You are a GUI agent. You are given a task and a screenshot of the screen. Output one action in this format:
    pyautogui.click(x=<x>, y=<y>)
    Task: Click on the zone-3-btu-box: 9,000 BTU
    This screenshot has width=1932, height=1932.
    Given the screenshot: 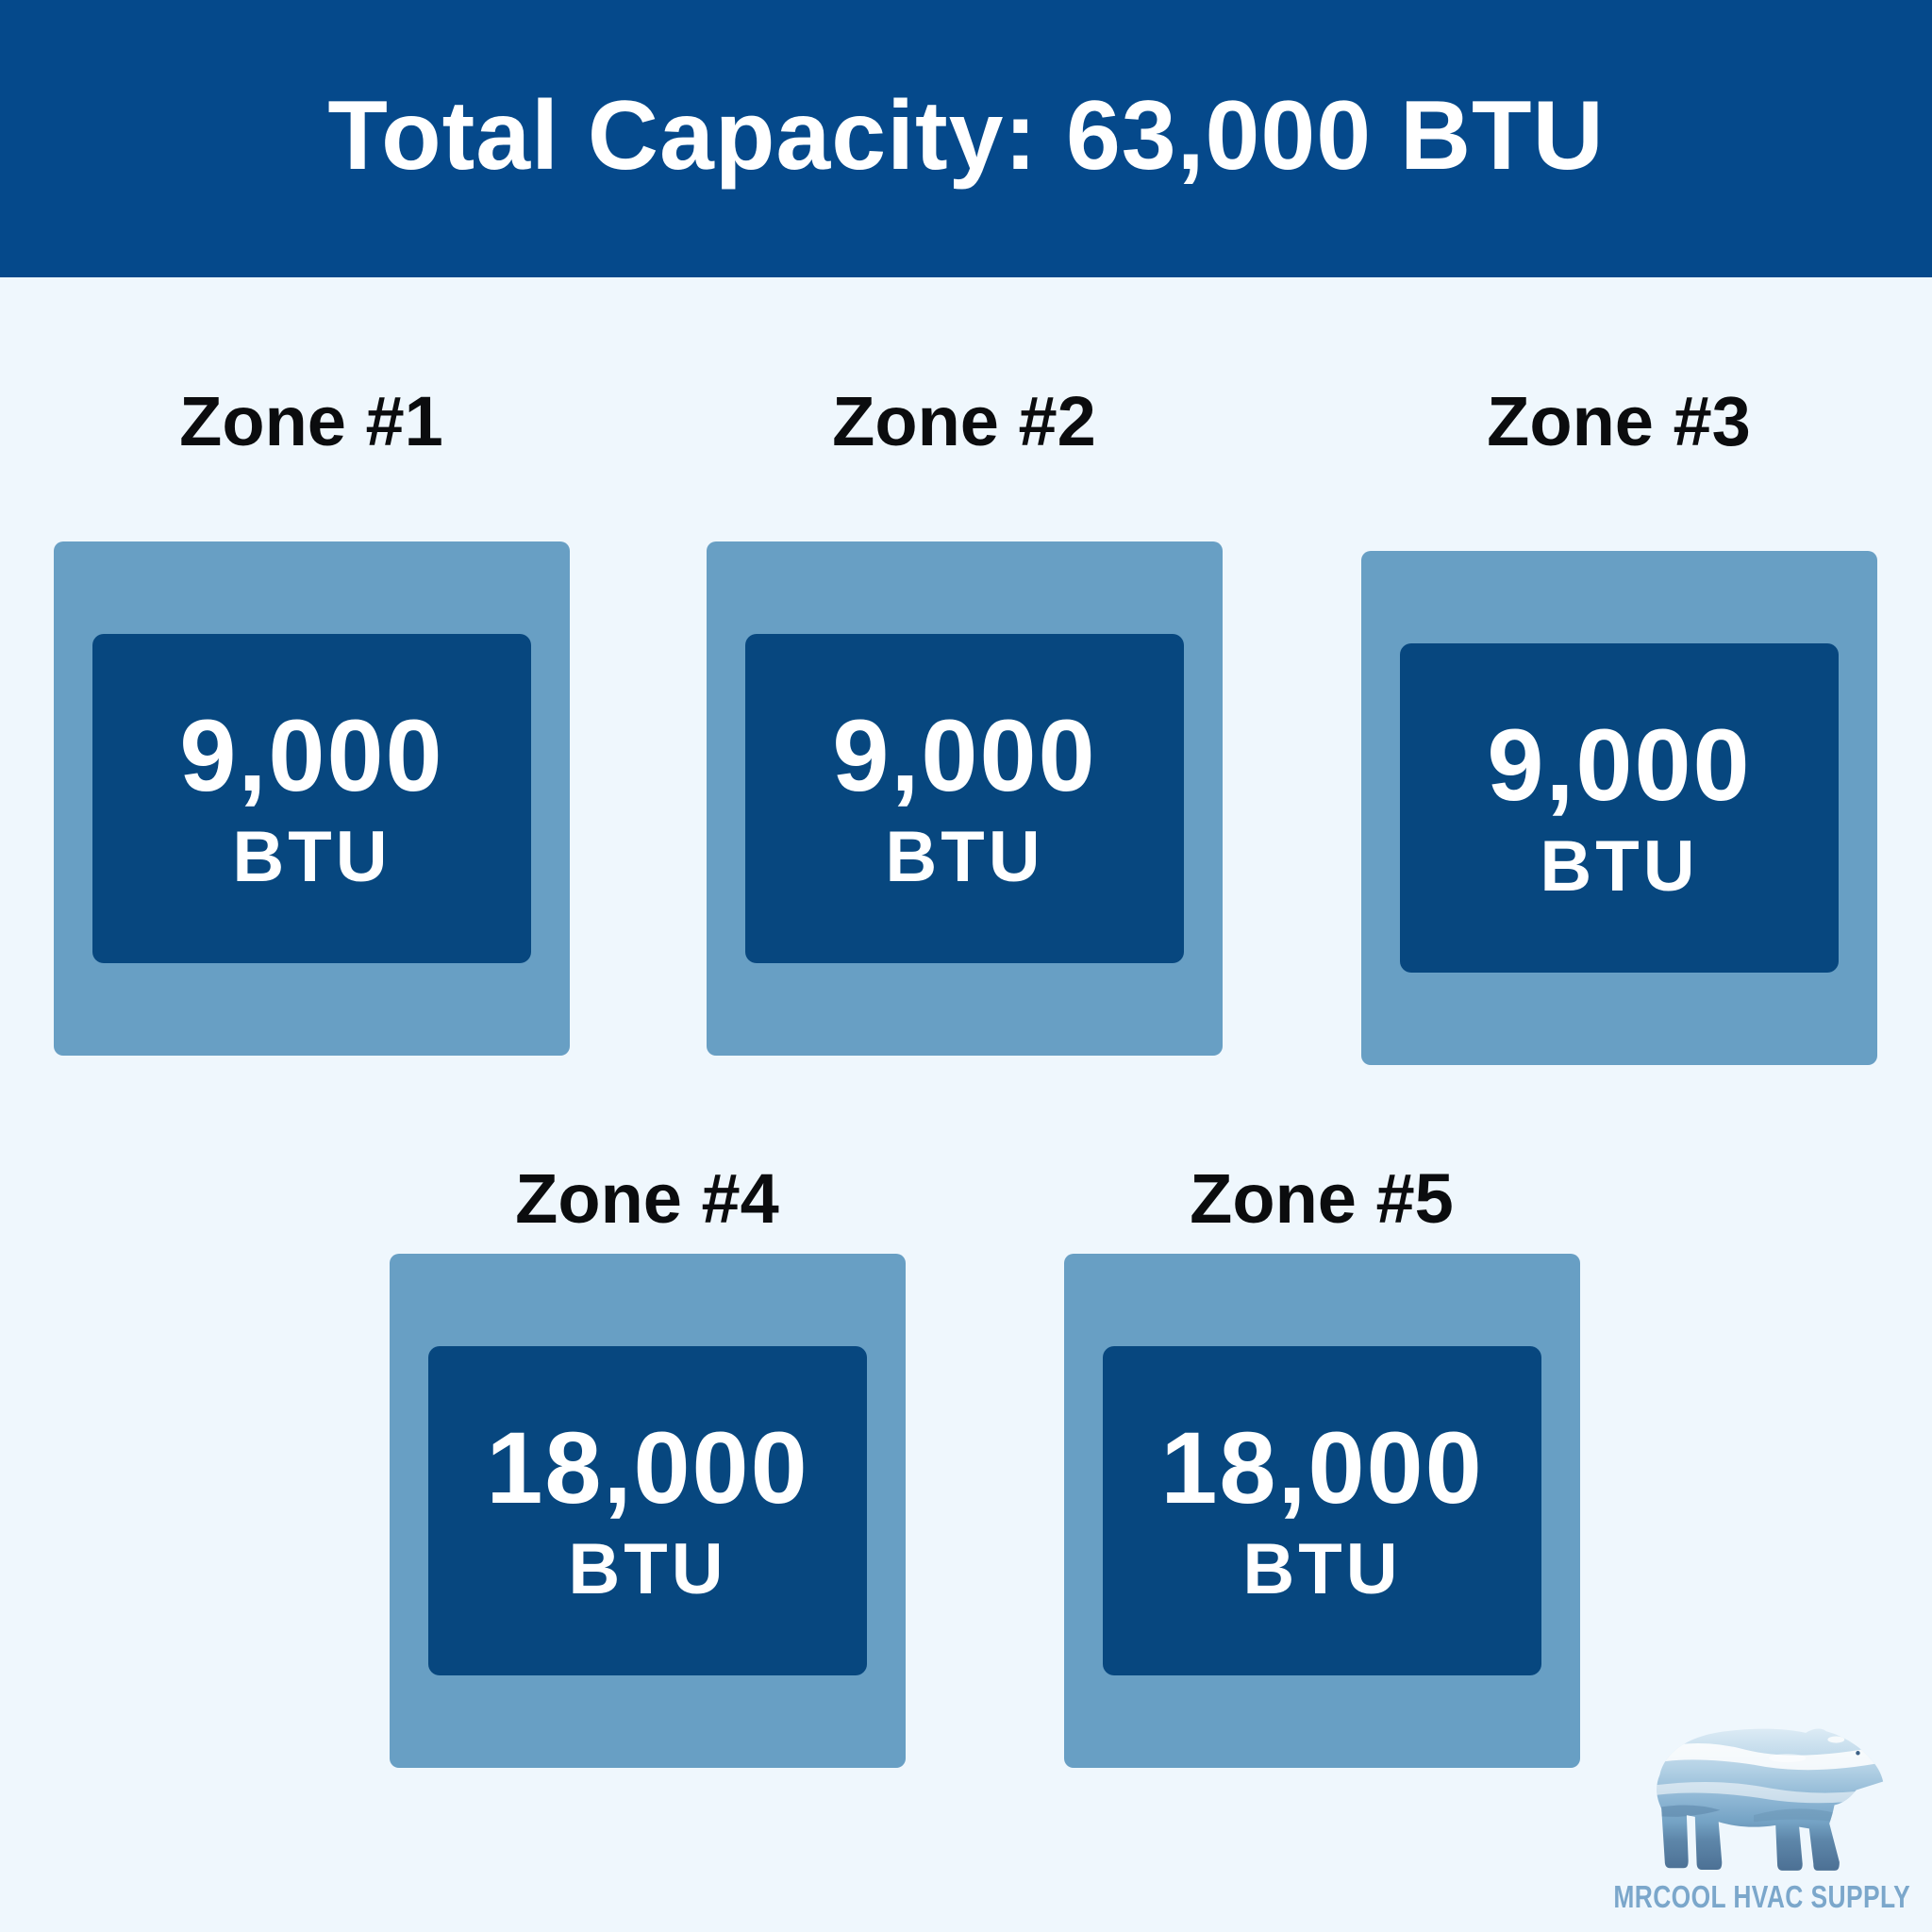 What is the action you would take?
    pyautogui.click(x=1620, y=808)
    